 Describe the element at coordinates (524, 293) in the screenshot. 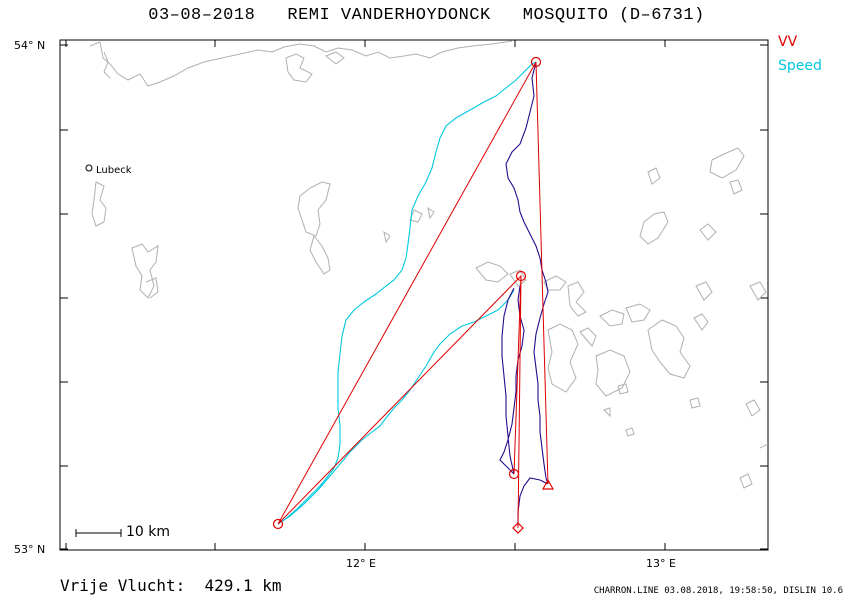

I see `flight-track-vv` at that location.